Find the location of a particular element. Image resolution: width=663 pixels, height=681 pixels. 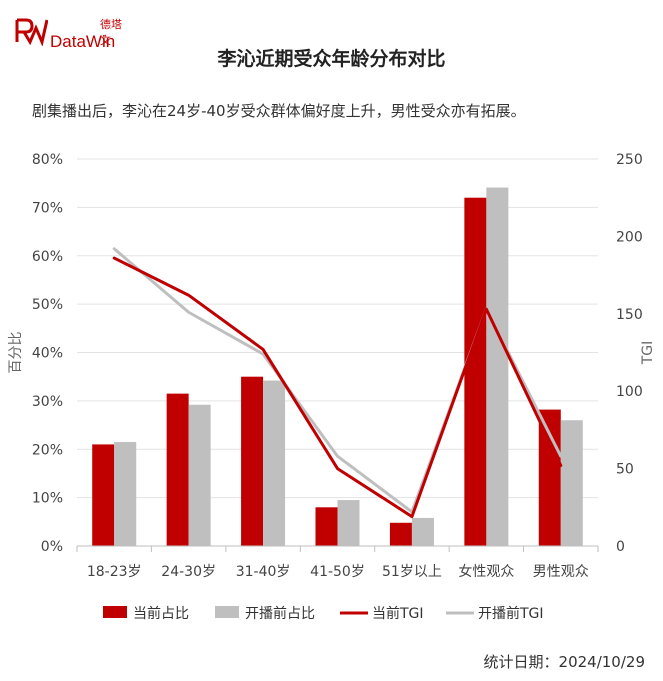

y2-tick-label: 0 is located at coordinates (620, 547).